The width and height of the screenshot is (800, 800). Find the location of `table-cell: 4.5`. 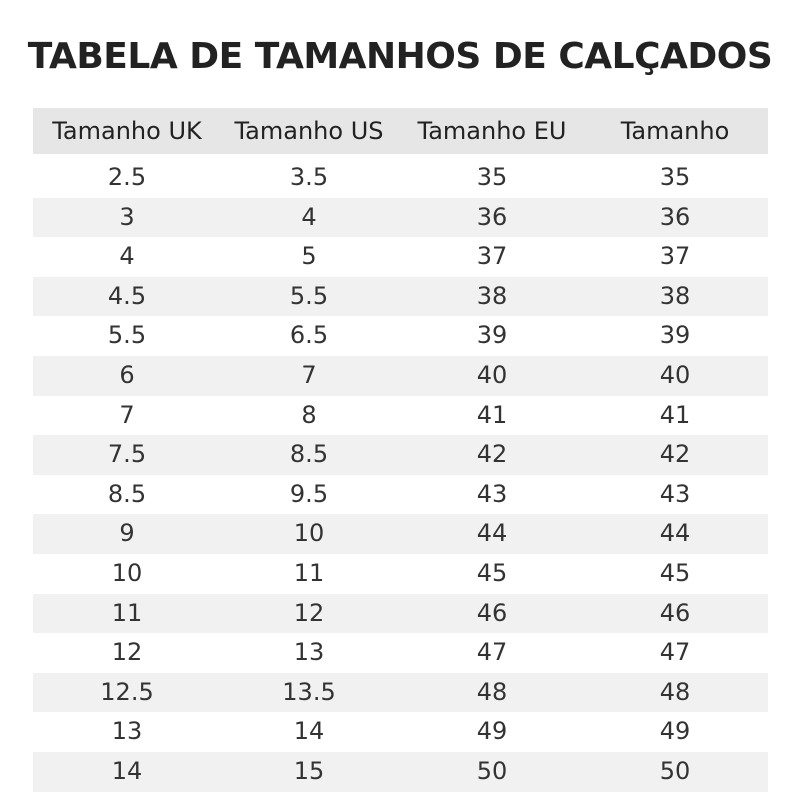

table-cell: 4.5 is located at coordinates (127, 295).